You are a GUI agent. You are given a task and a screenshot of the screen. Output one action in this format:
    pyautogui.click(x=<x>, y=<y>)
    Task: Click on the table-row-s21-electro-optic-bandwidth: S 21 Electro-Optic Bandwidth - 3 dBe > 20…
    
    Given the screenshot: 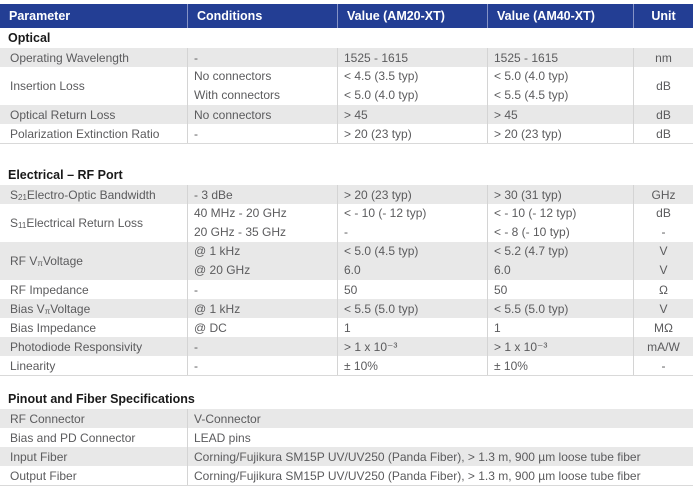 What is the action you would take?
    pyautogui.click(x=346, y=194)
    